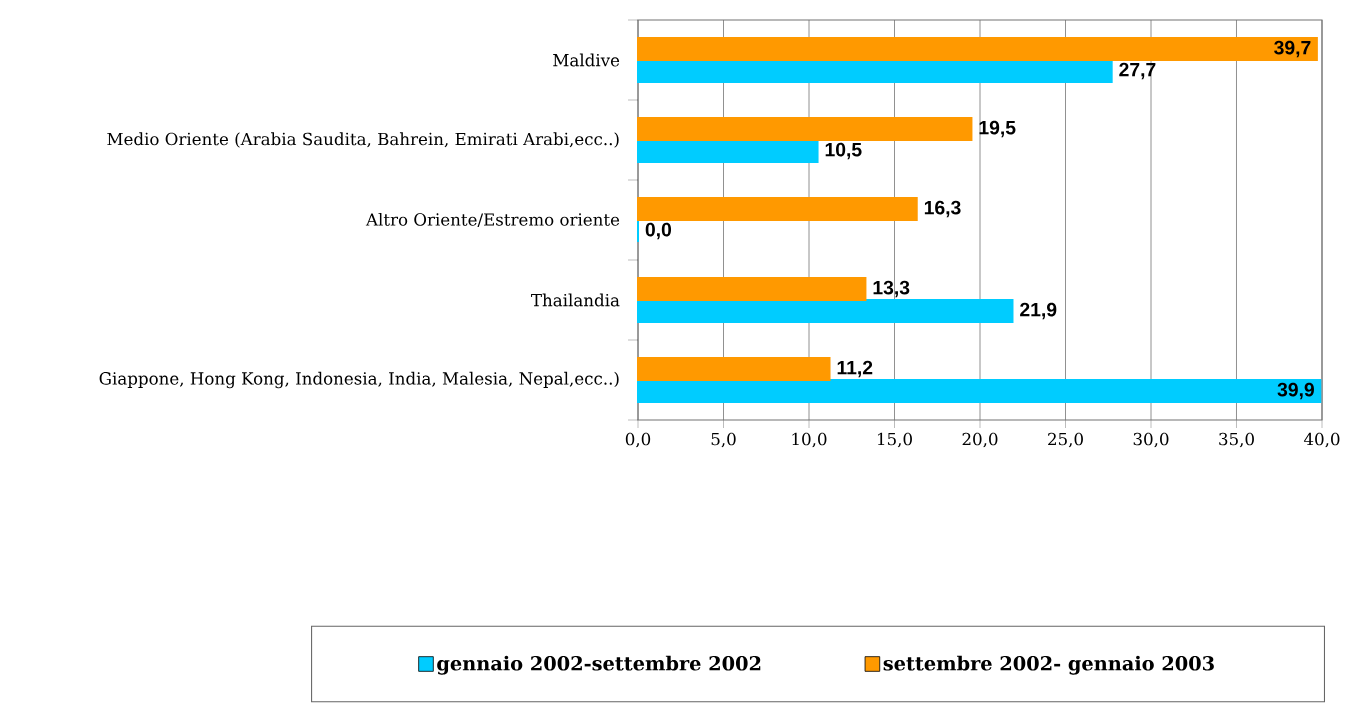  What do you see at coordinates (492, 220) in the screenshot?
I see `y-tick-label: Altro Oriente/Estremo oriente` at bounding box center [492, 220].